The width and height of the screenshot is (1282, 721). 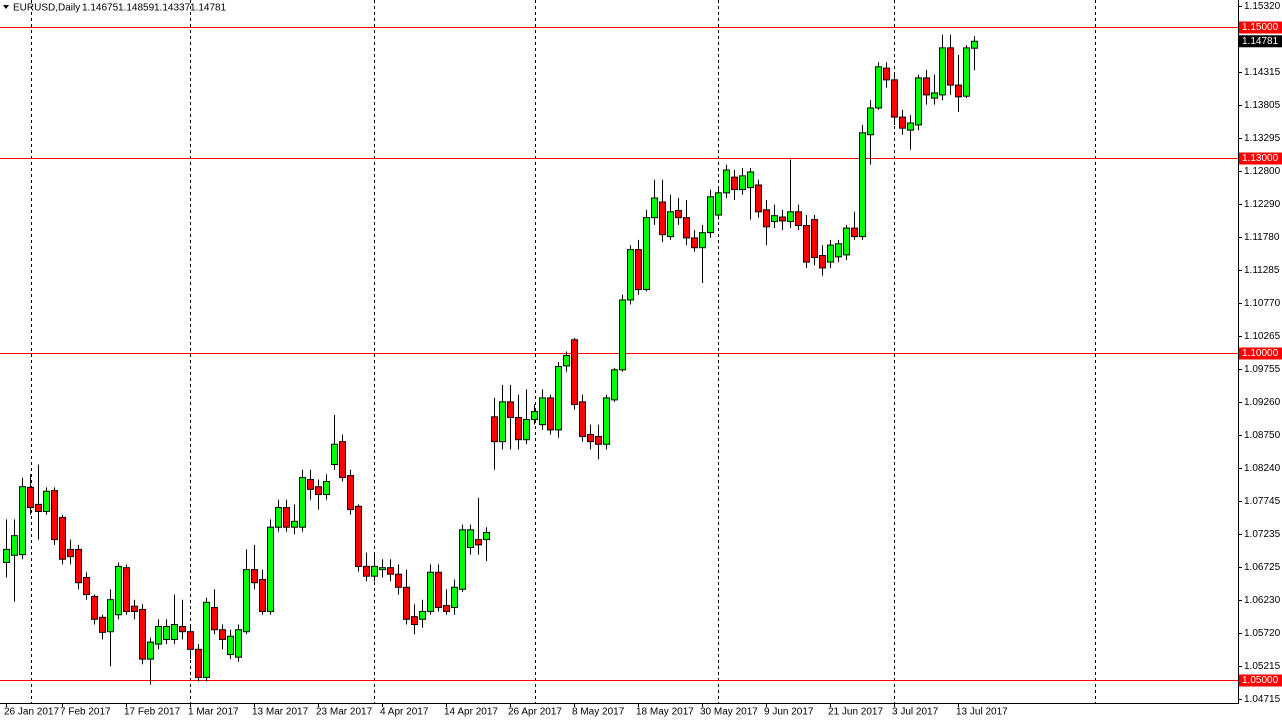 I want to click on x-tick-label: 13 Jul 2017, so click(x=982, y=712).